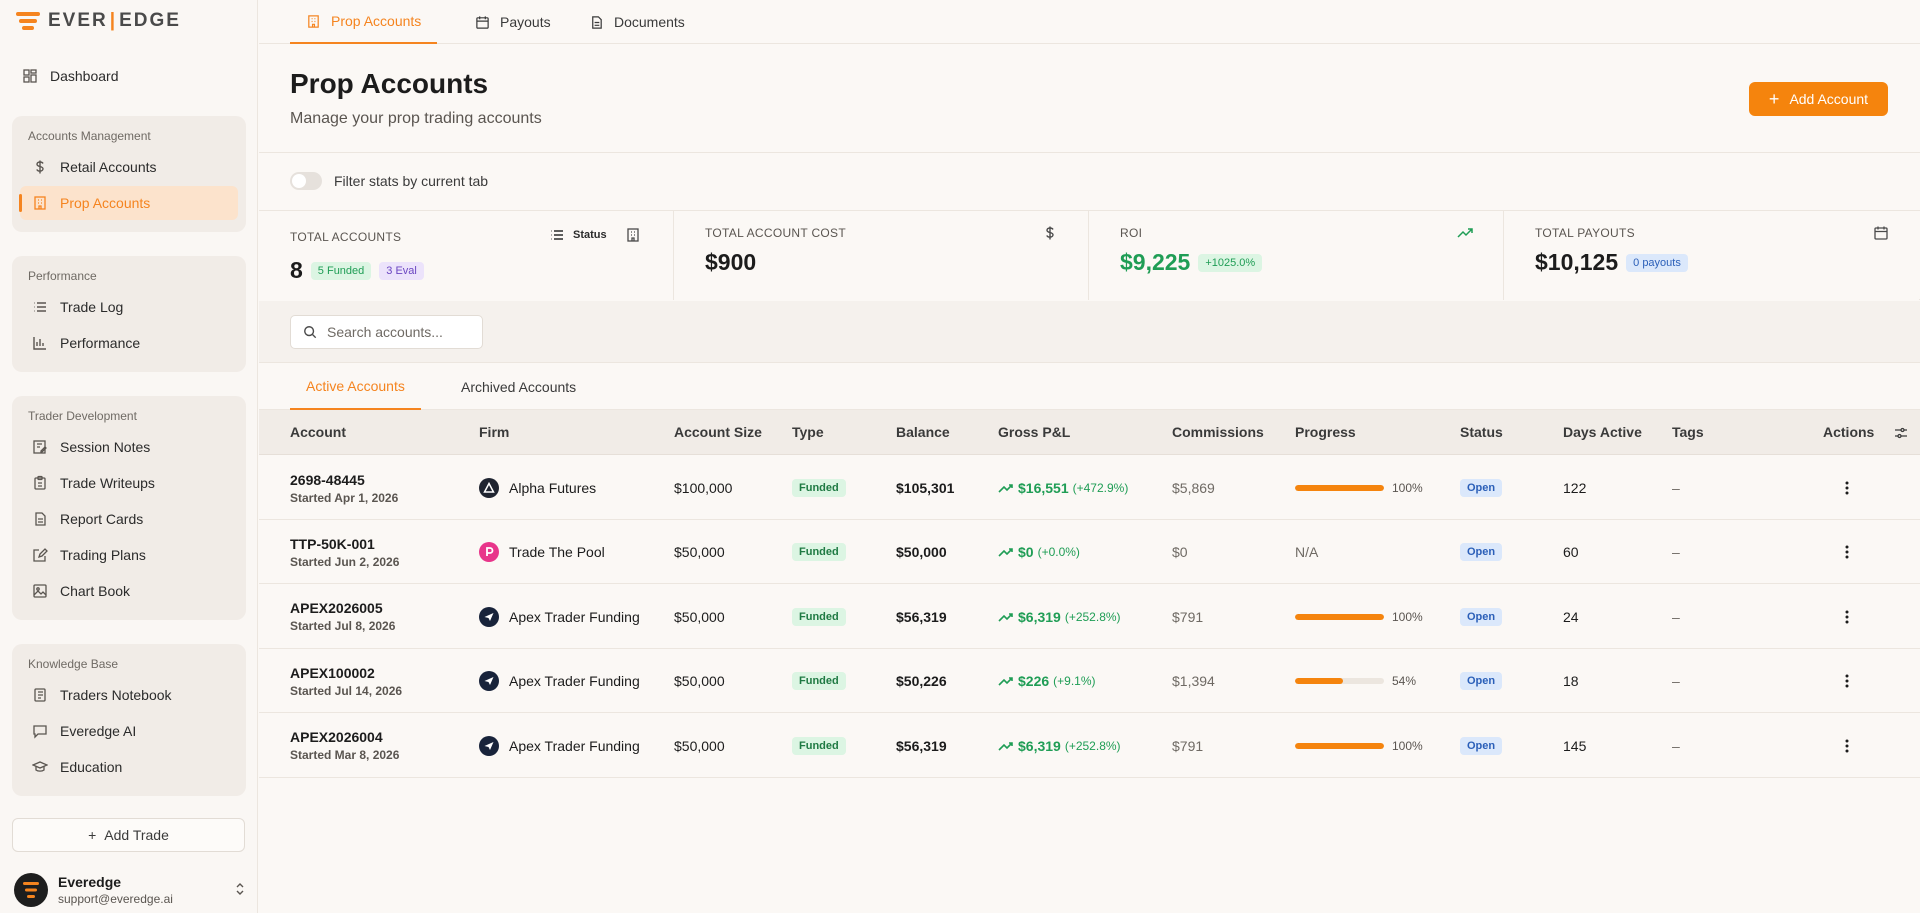 The image size is (1920, 913). I want to click on cell-status: Open, so click(1481, 552).